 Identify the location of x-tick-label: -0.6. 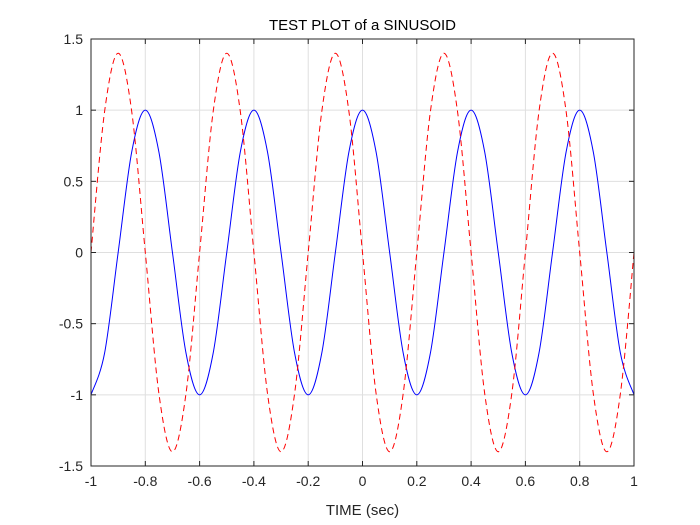
(200, 481).